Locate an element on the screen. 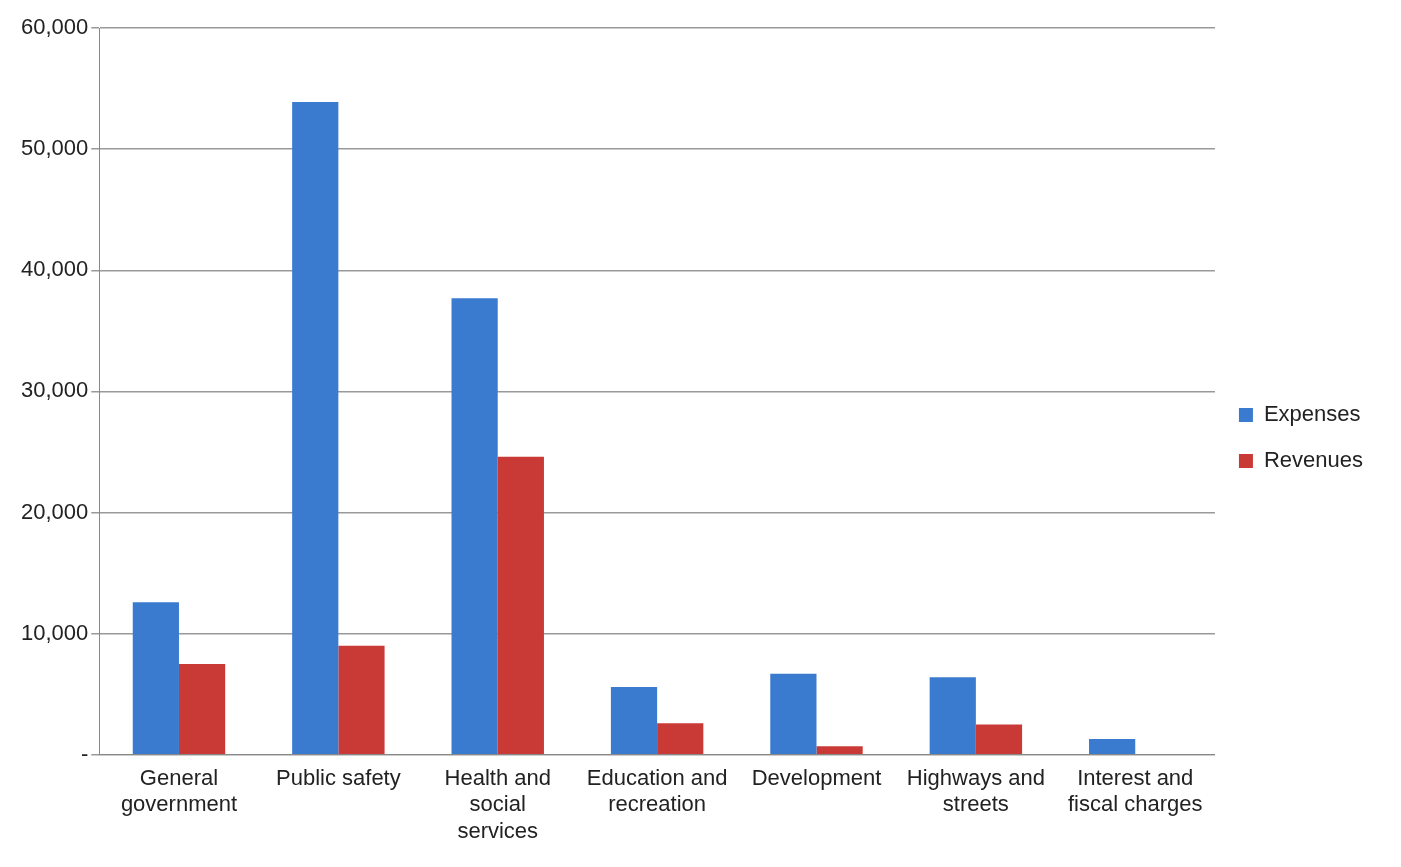 The image size is (1401, 867). x-tick-label: Highways and streets is located at coordinates (975, 791).